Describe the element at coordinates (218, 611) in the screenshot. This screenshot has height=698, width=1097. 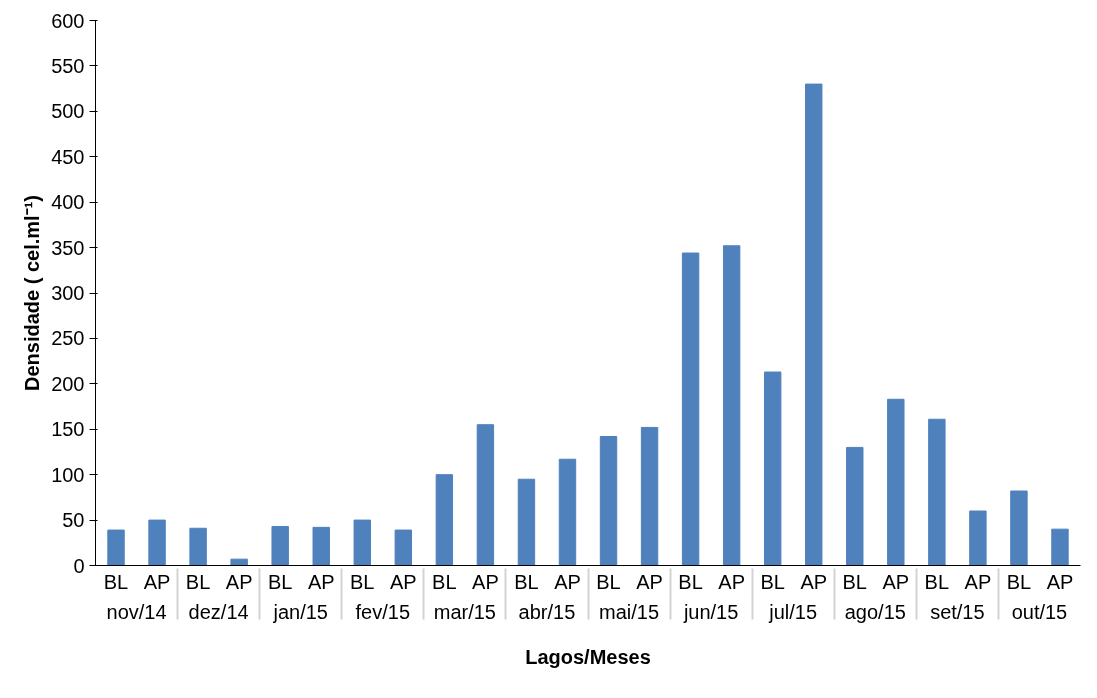
I see `text: dez/14` at that location.